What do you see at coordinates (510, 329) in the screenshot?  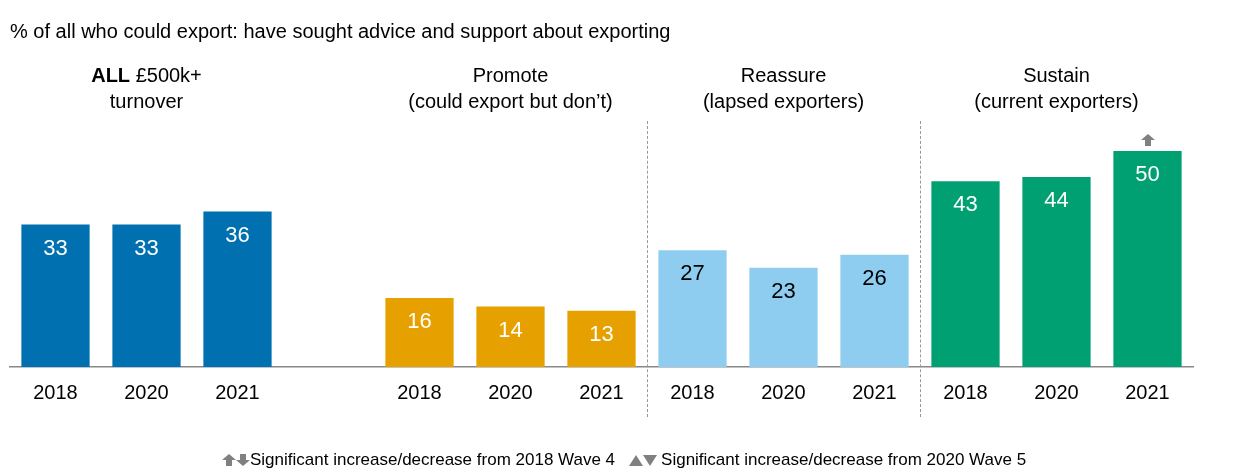 I see `data-label: 14` at bounding box center [510, 329].